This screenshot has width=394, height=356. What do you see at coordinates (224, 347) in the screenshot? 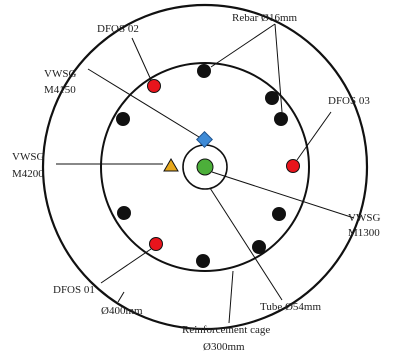
I see `label-cage-line2: Ø300mm` at bounding box center [224, 347].